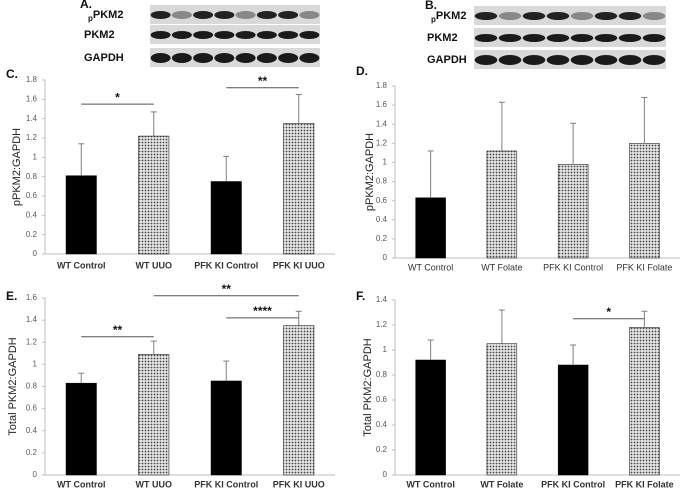 Image resolution: width=685 pixels, height=492 pixels. I want to click on blot-label: PKM2, so click(99, 35).